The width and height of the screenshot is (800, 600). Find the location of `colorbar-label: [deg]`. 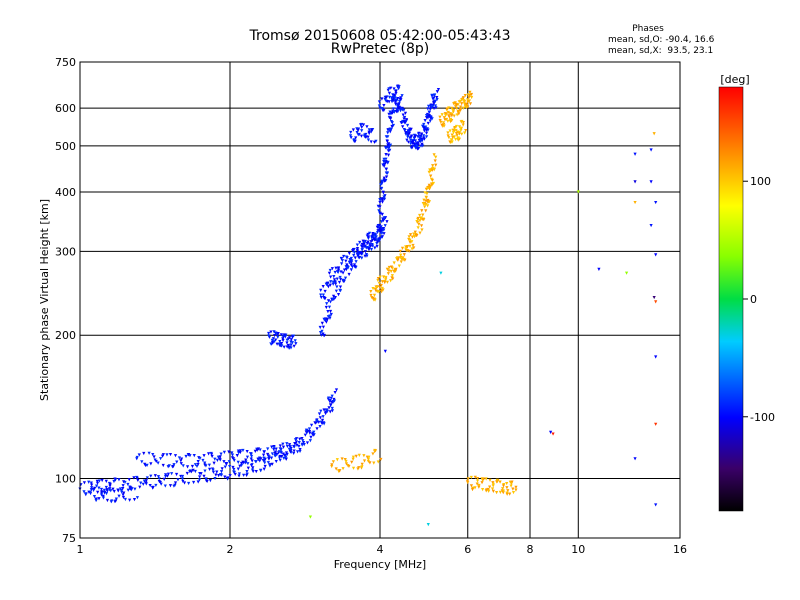

colorbar-label: [deg] is located at coordinates (734, 79).